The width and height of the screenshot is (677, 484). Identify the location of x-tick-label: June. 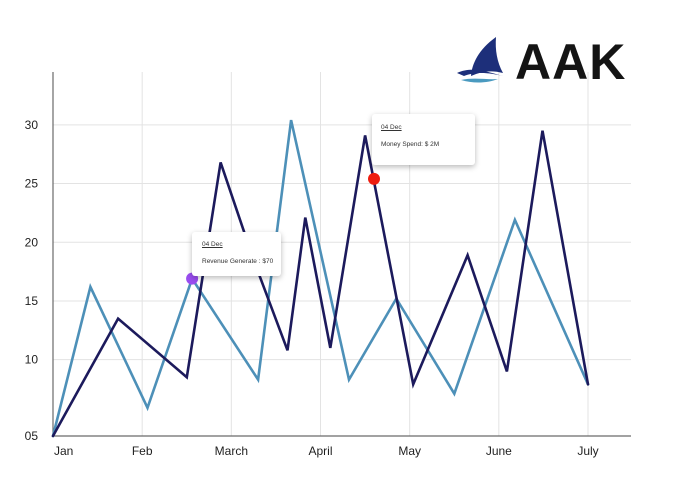
(499, 451).